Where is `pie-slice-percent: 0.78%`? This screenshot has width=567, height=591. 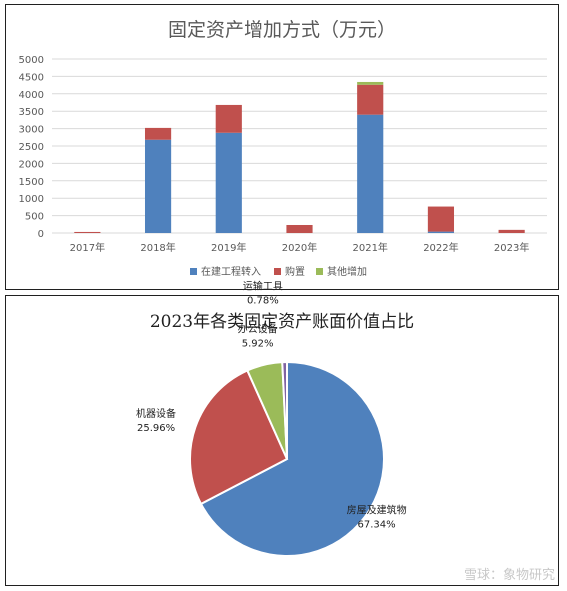
pie-slice-percent: 0.78% is located at coordinates (263, 300).